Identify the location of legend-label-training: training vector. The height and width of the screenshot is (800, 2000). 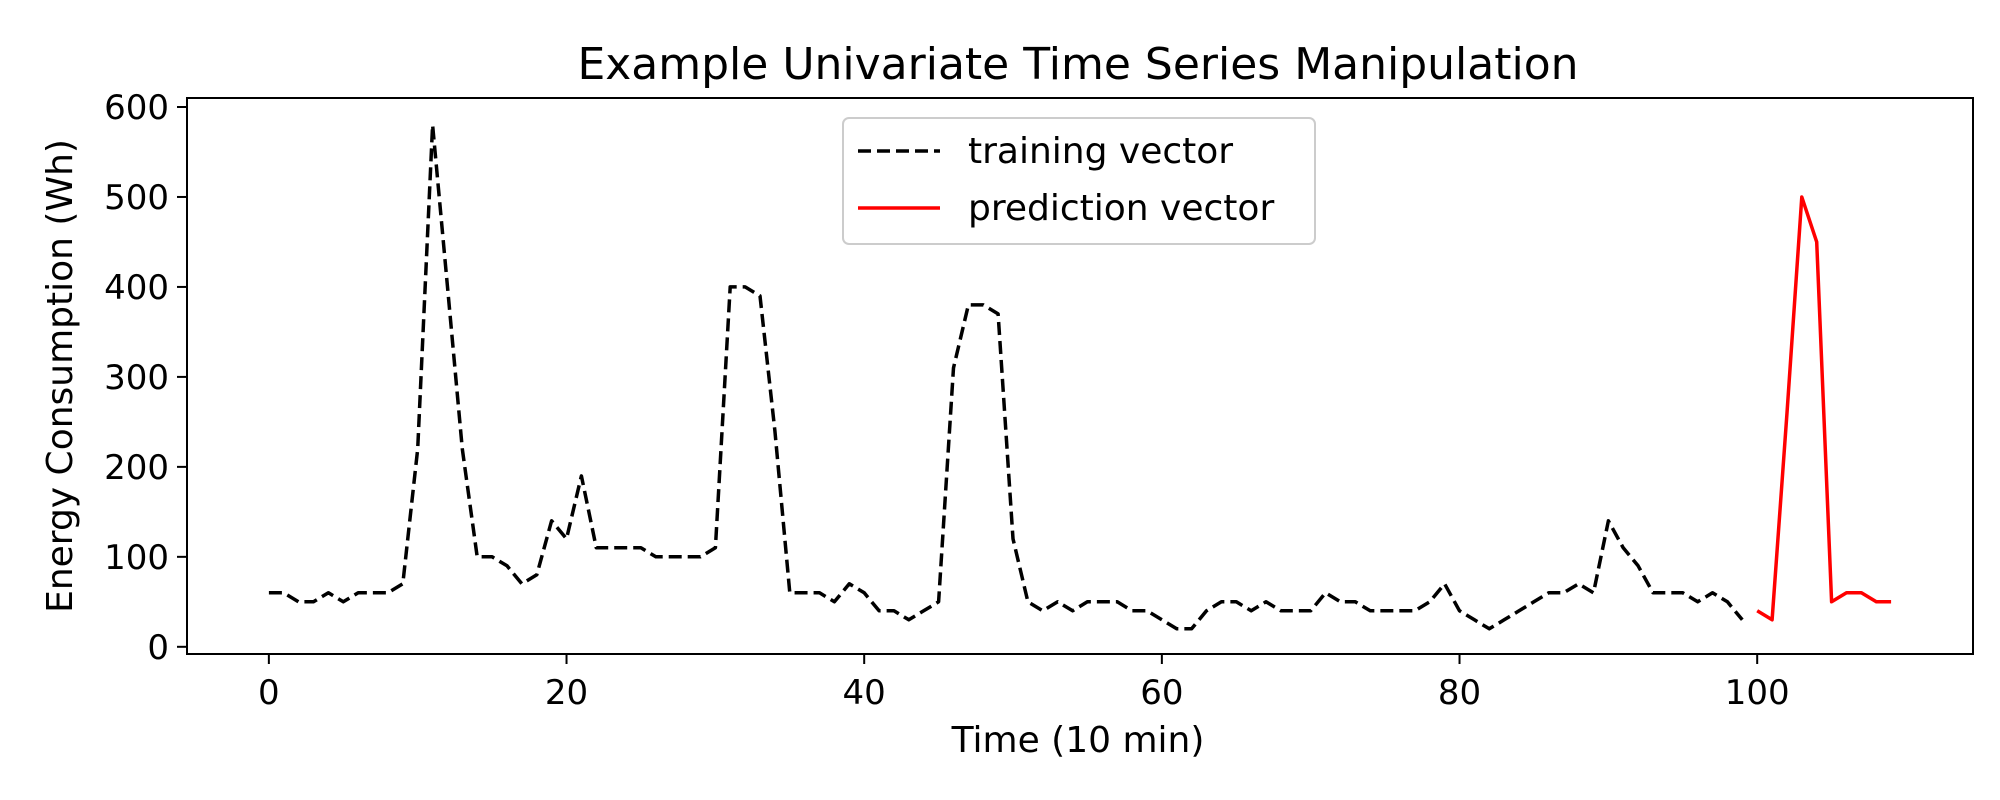
(1100, 151).